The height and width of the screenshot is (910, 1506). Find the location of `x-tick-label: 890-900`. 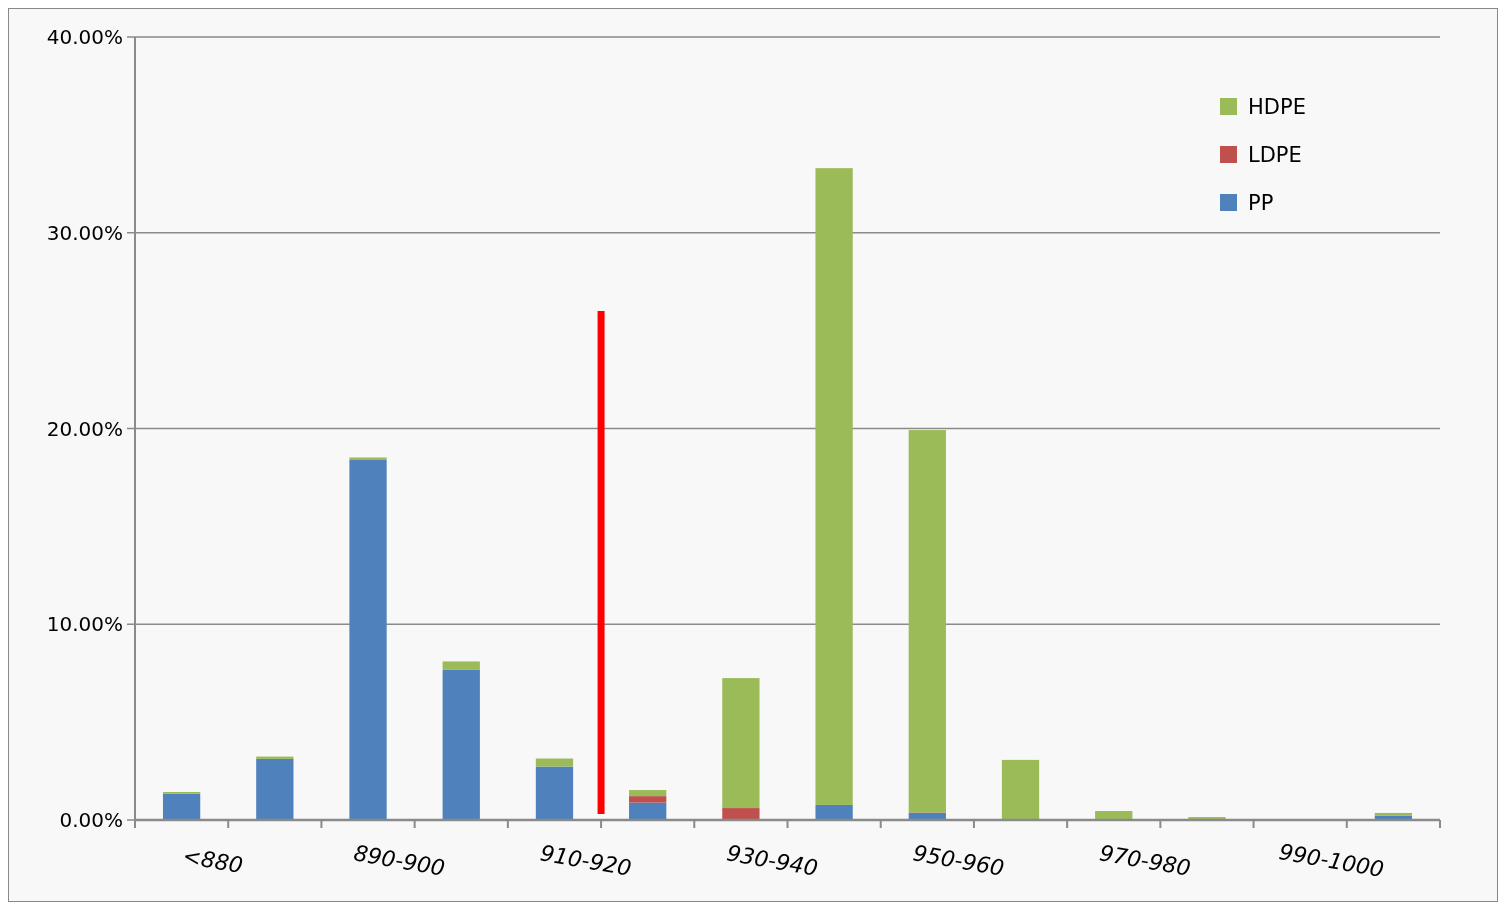

x-tick-label: 890-900 is located at coordinates (399, 860).